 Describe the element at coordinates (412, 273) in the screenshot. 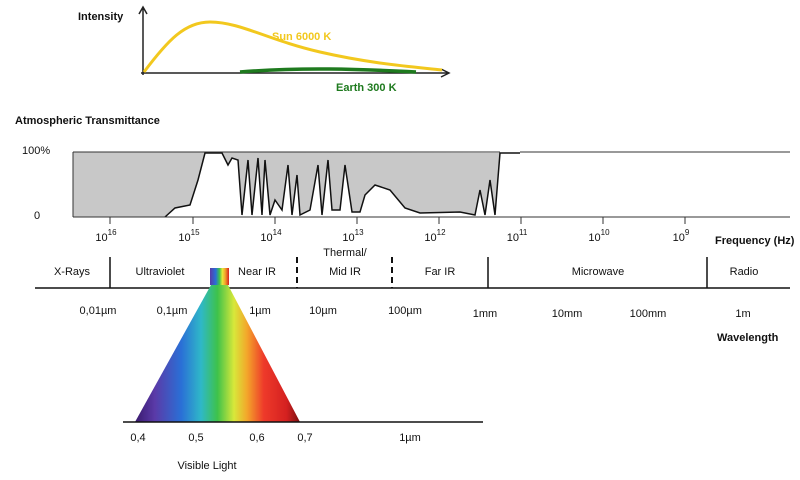

I see `band-lines` at that location.